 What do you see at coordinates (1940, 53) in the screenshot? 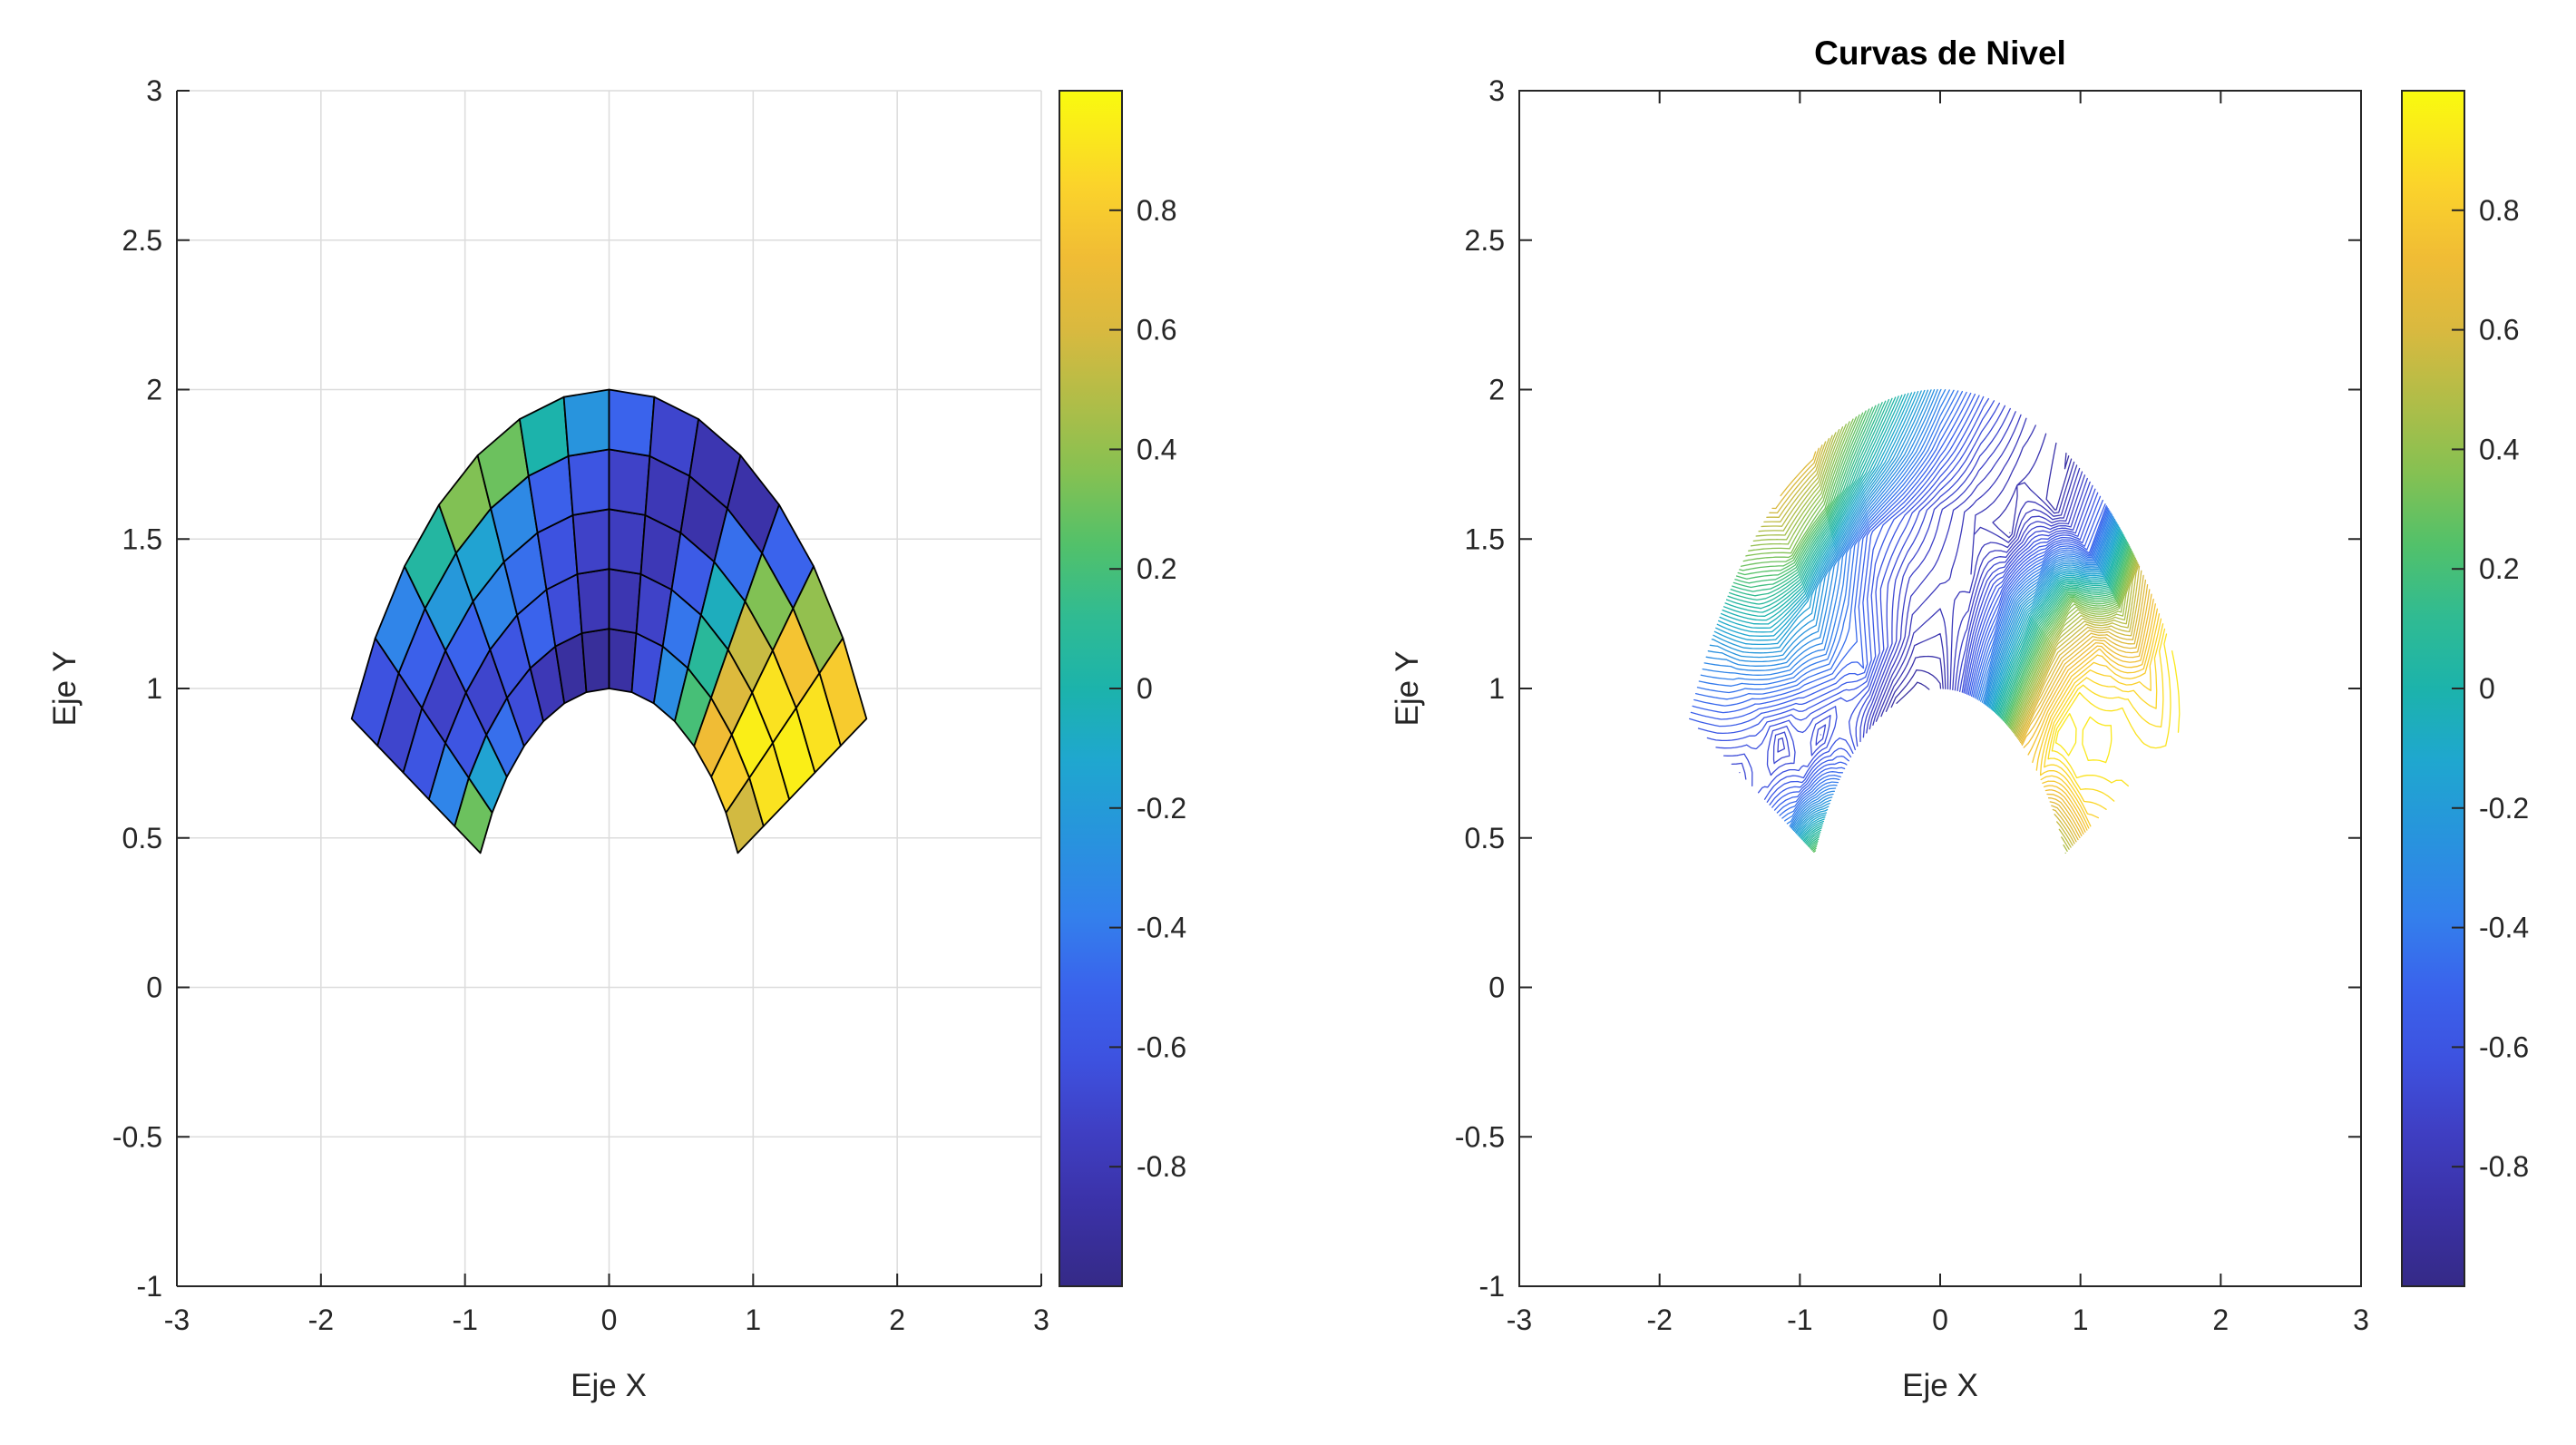
I see `right-plot-title: Curvas de Nivel` at bounding box center [1940, 53].